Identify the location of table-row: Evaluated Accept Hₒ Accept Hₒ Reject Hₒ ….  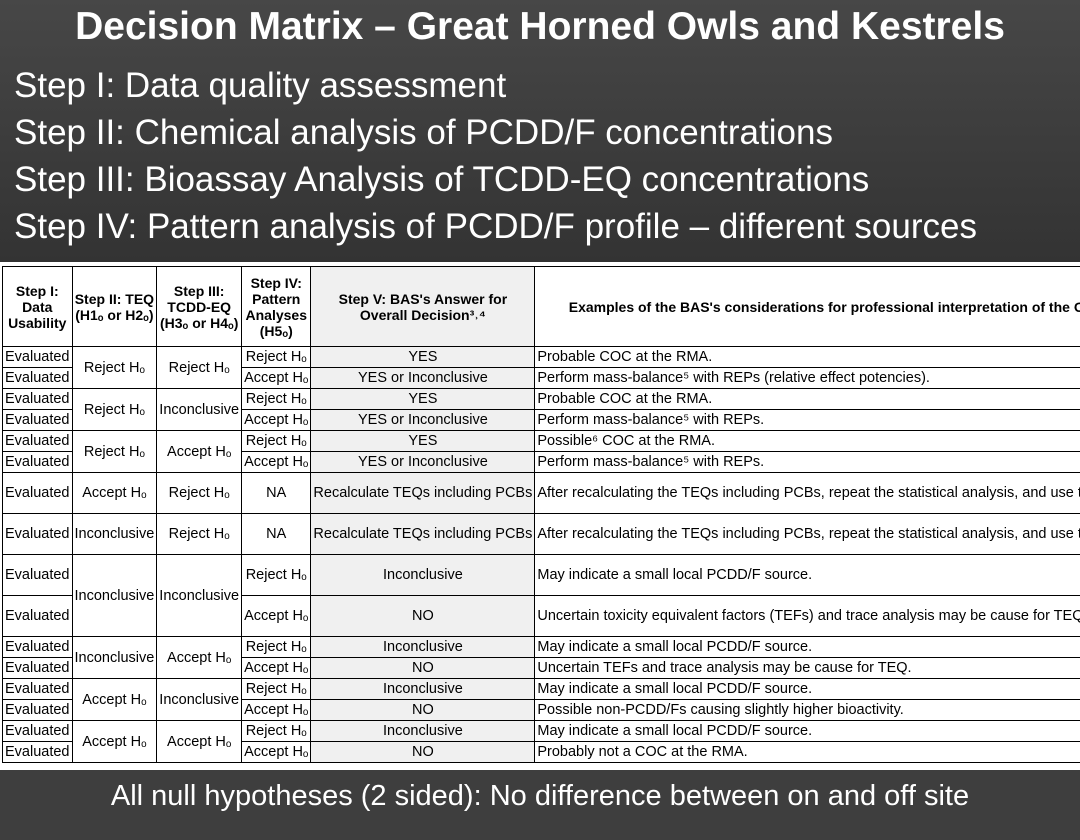
(541, 741).